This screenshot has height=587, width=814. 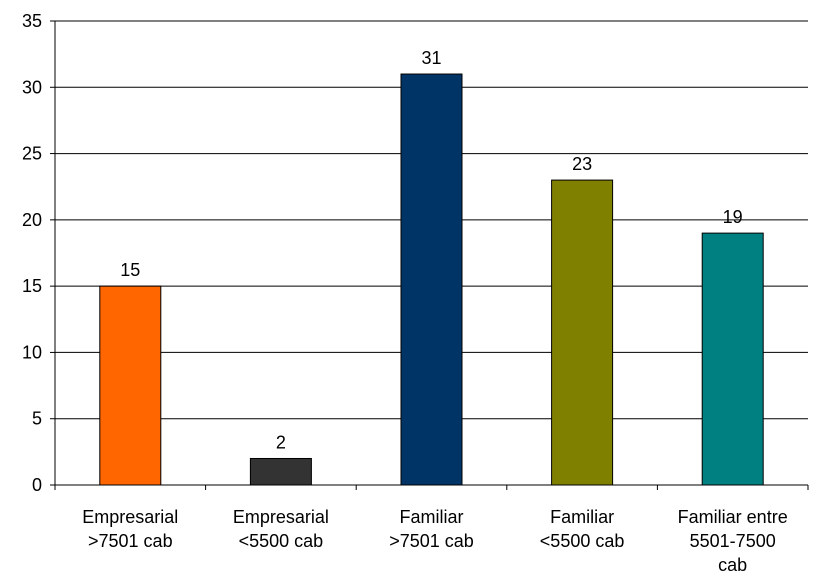 I want to click on x-category-label: Empresarial >7501 cab, so click(x=130, y=529).